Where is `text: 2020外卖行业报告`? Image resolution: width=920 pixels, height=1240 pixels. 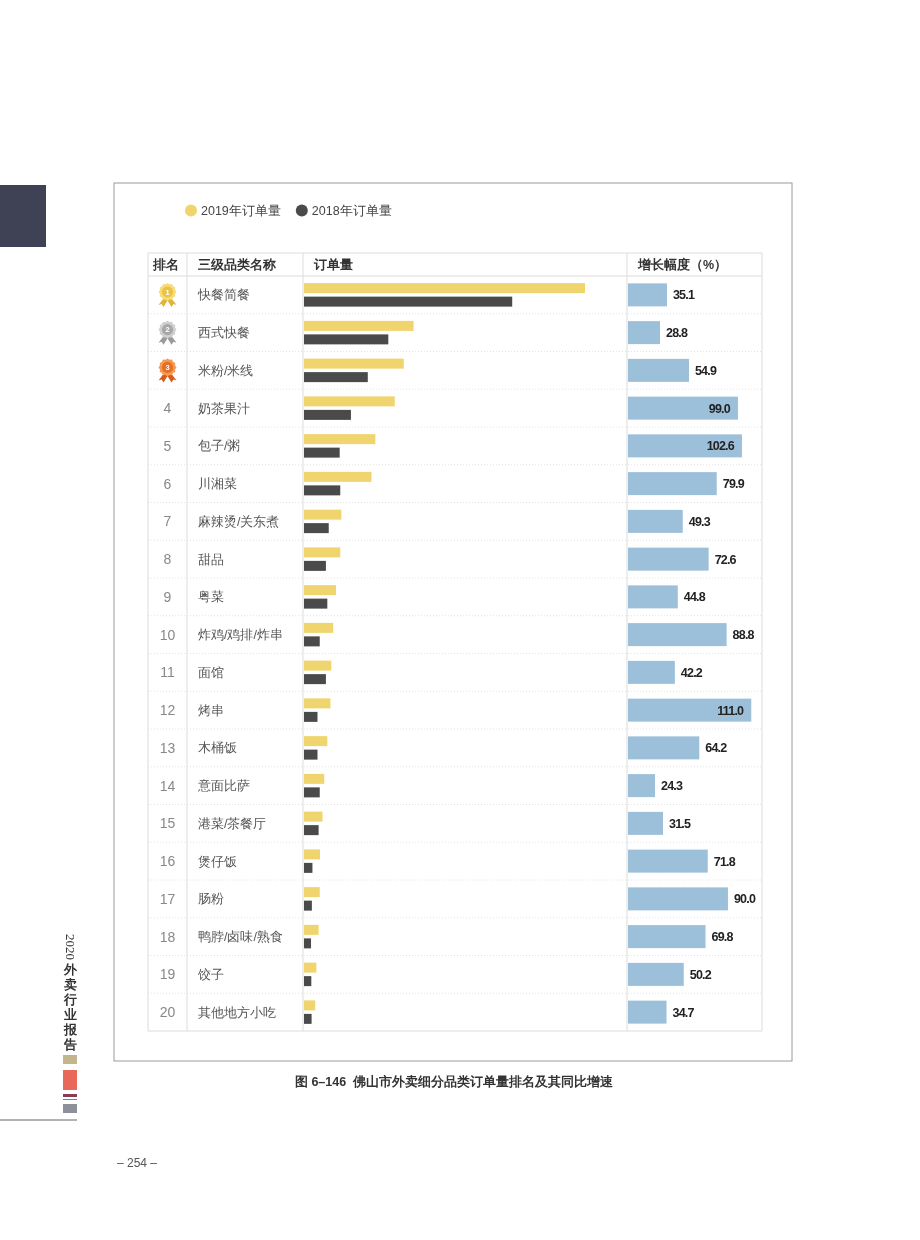
text: 2020外卖行业报告 is located at coordinates (70, 993).